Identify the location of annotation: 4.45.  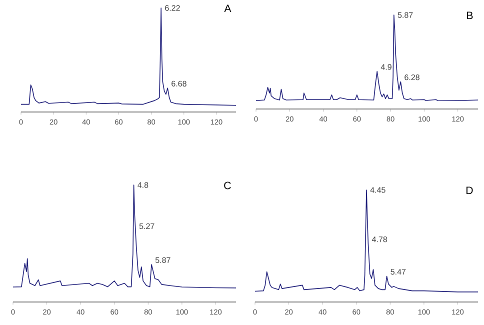
(378, 190).